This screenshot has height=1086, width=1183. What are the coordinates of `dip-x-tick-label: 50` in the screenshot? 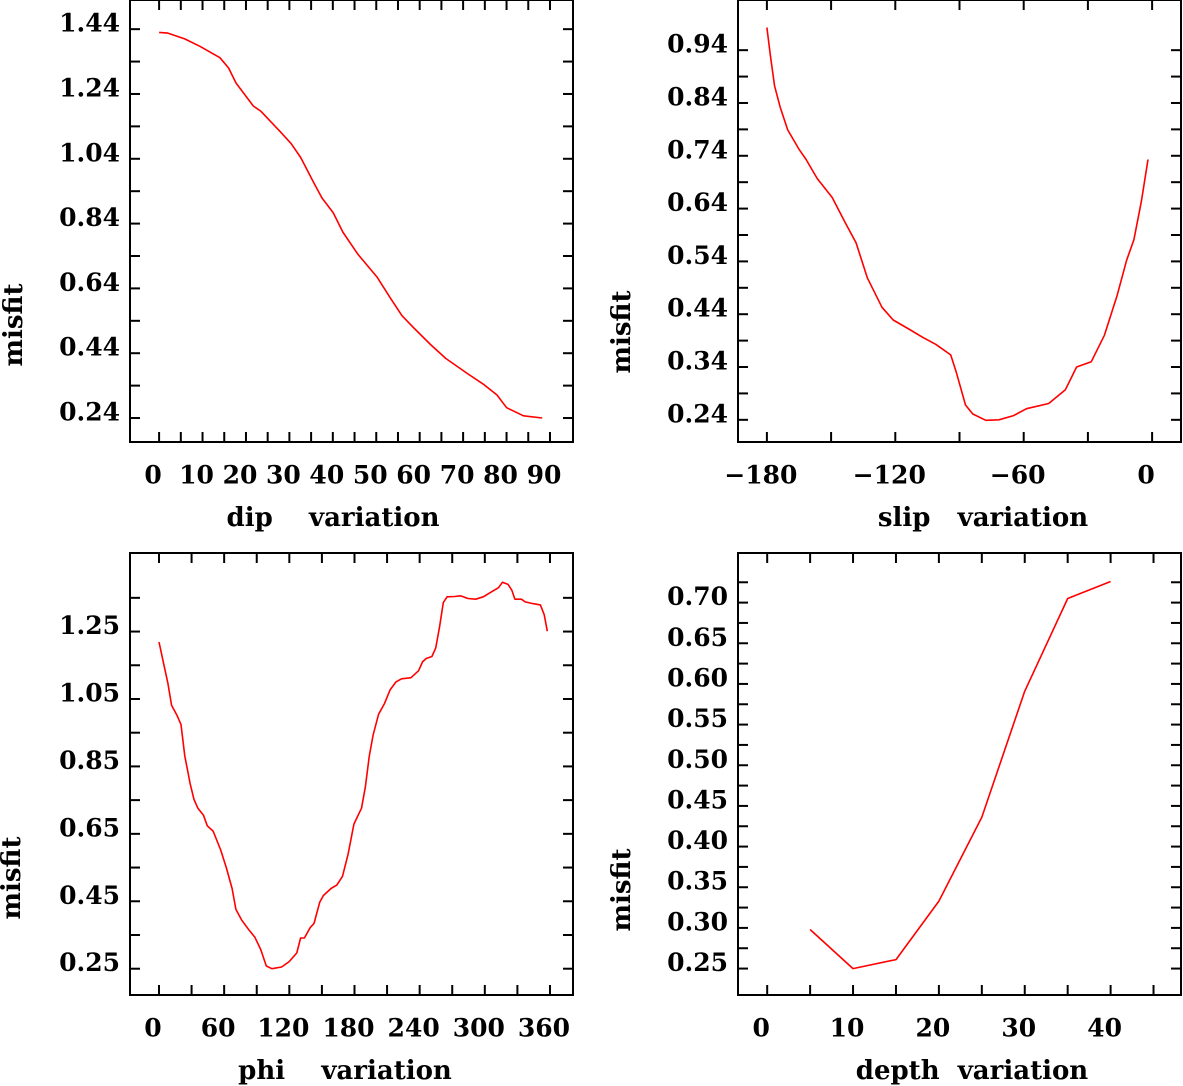 It's located at (370, 475).